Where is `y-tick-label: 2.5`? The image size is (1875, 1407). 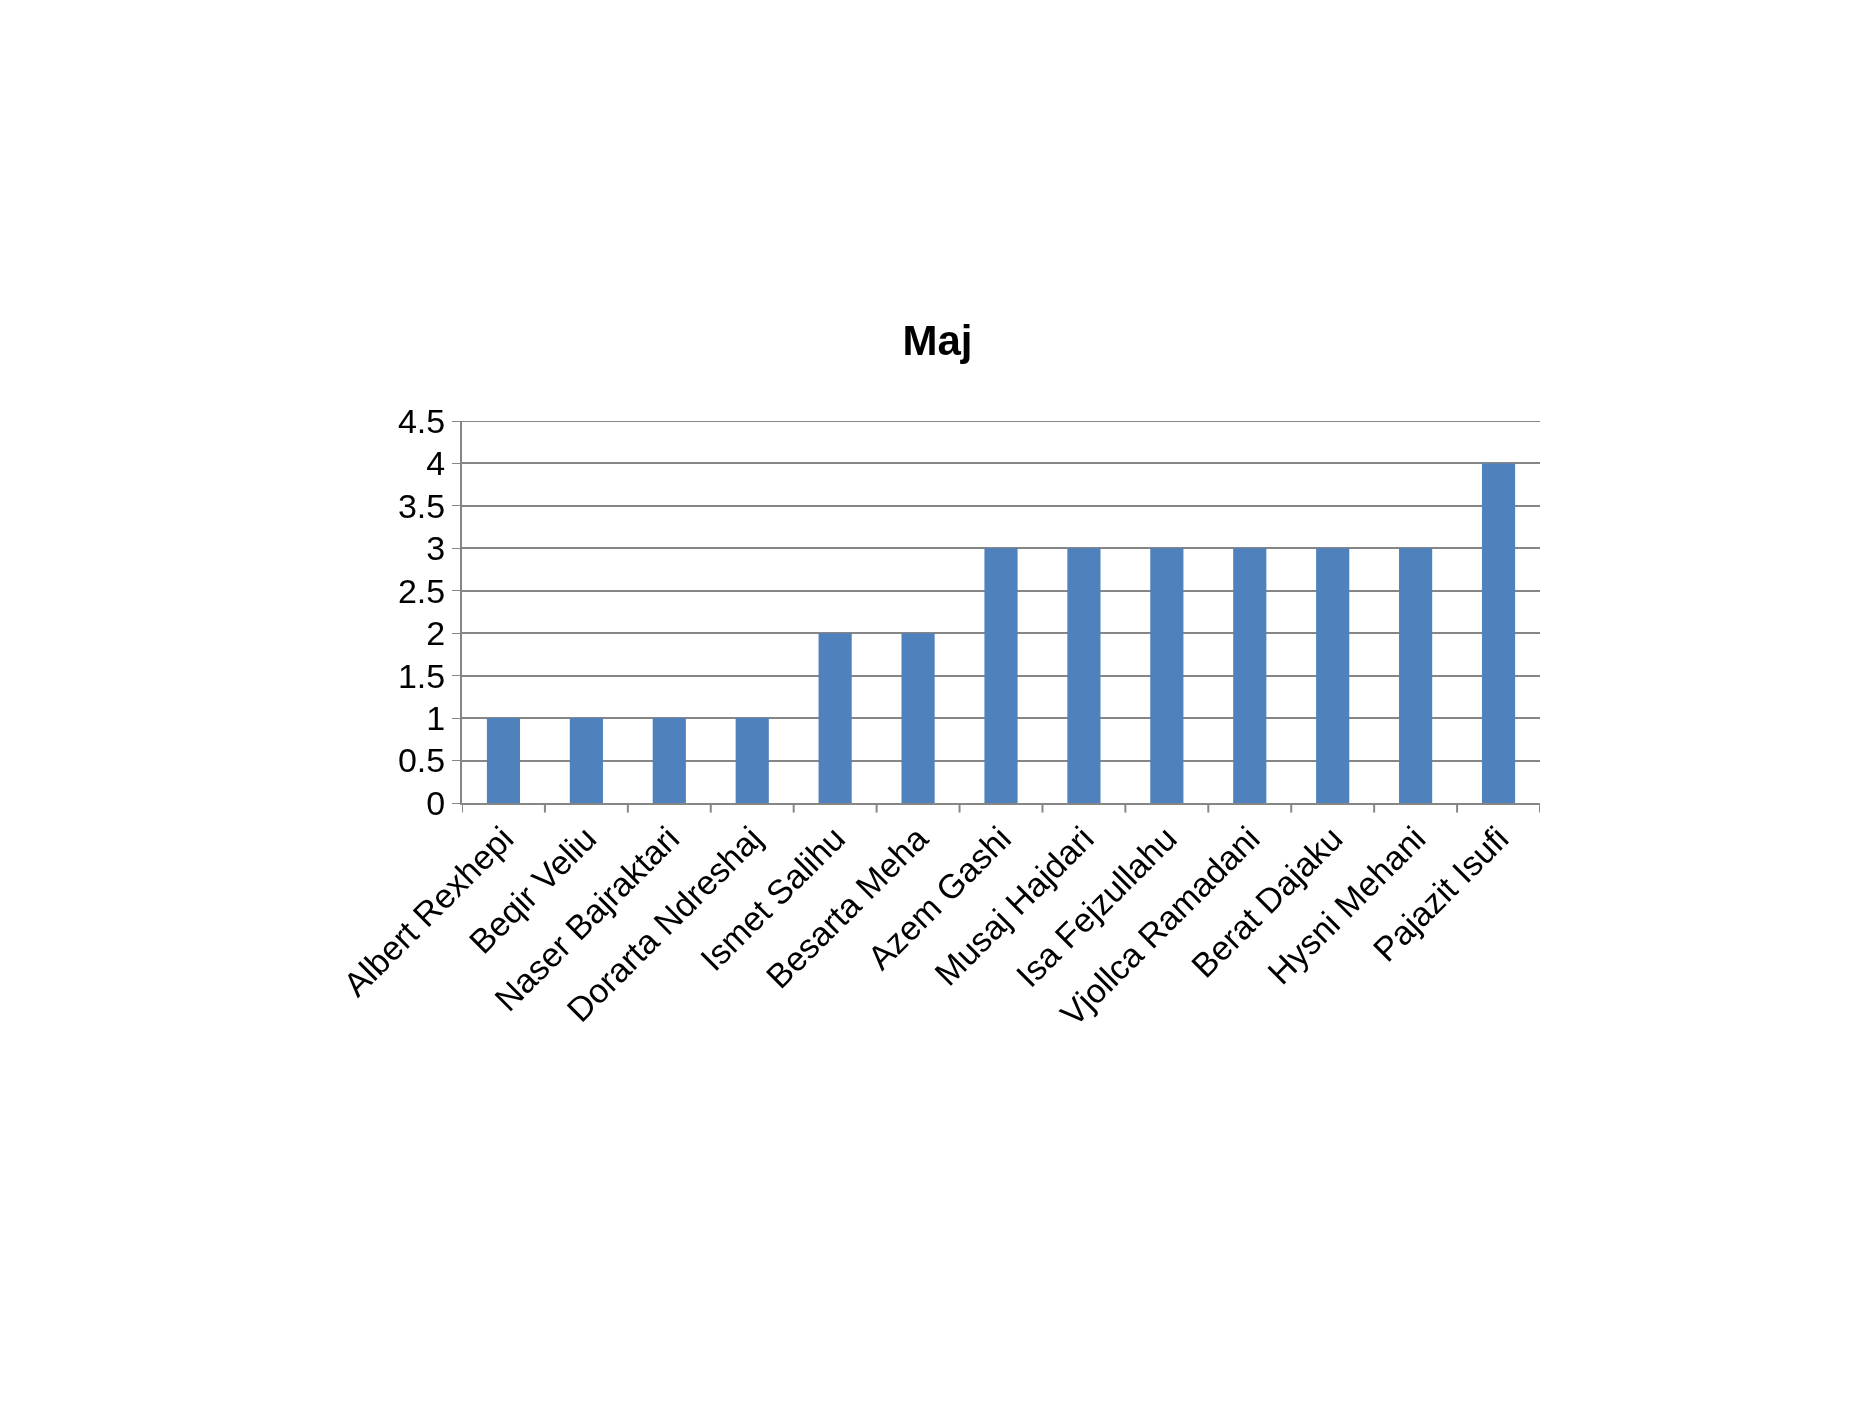 y-tick-label: 2.5 is located at coordinates (421, 590).